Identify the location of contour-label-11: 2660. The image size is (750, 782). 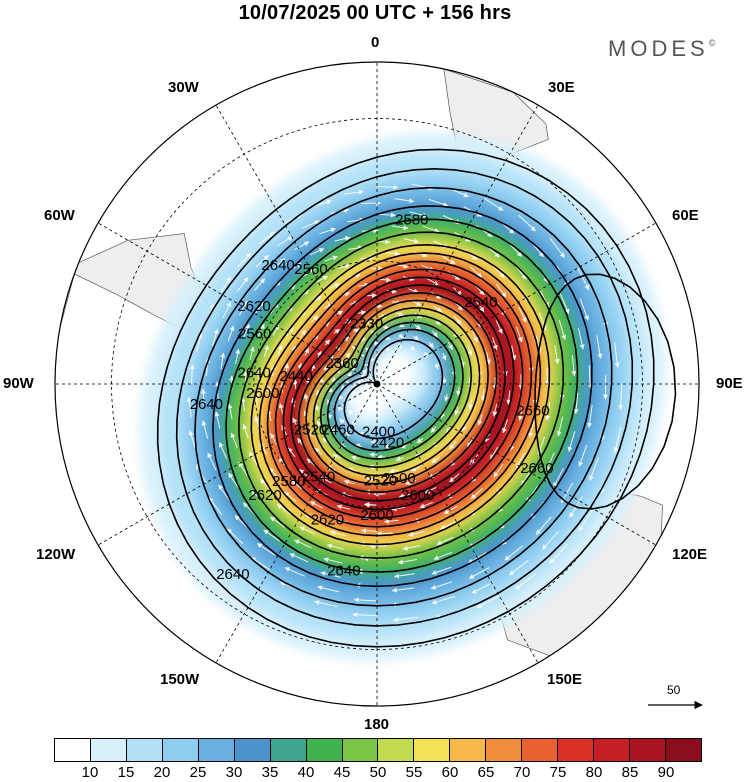
(536, 468).